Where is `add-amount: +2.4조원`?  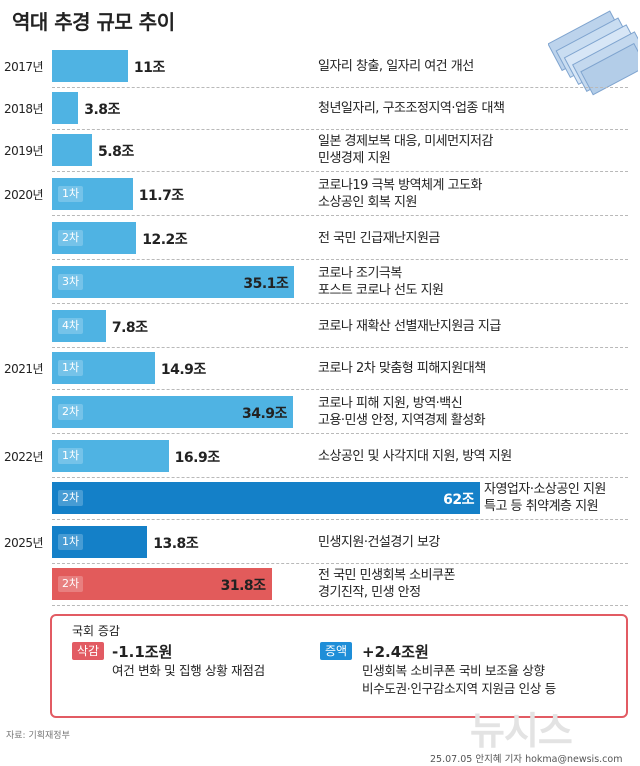
add-amount: +2.4조원 is located at coordinates (395, 652).